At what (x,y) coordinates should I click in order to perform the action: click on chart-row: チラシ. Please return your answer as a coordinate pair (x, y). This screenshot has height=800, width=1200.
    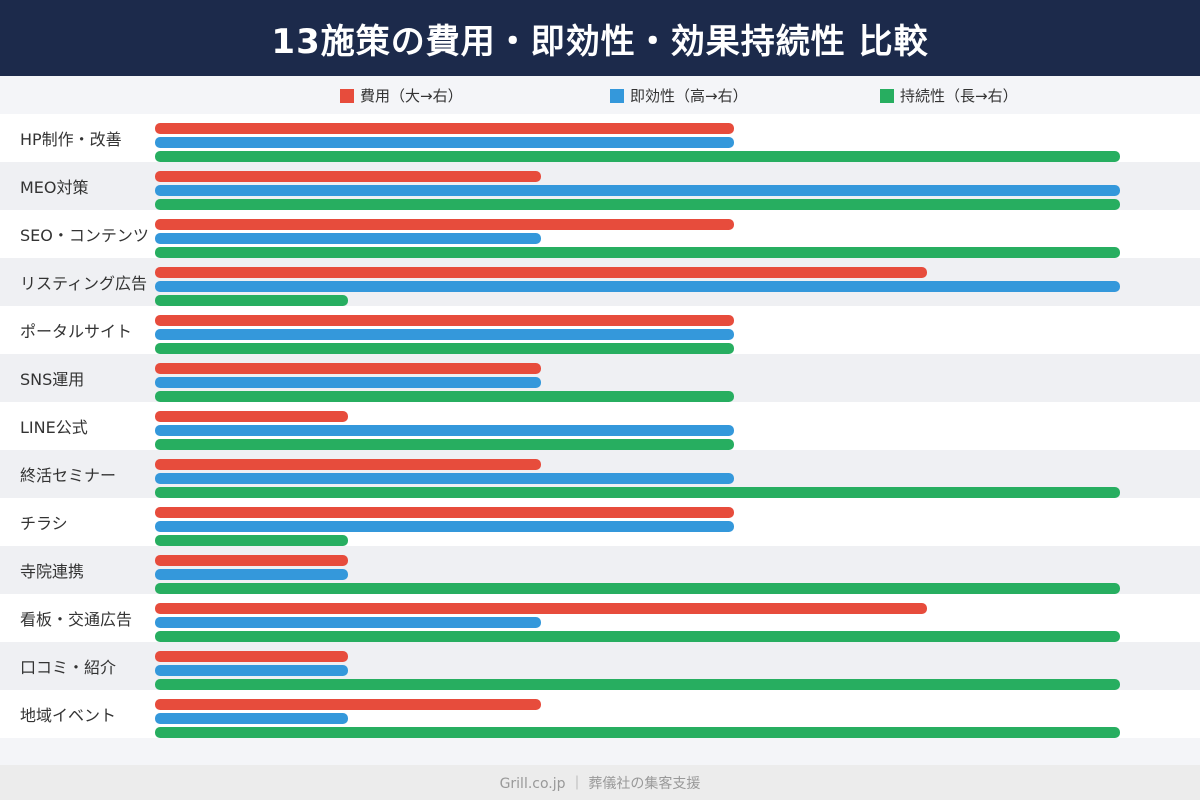
    Looking at the image, I should click on (600, 522).